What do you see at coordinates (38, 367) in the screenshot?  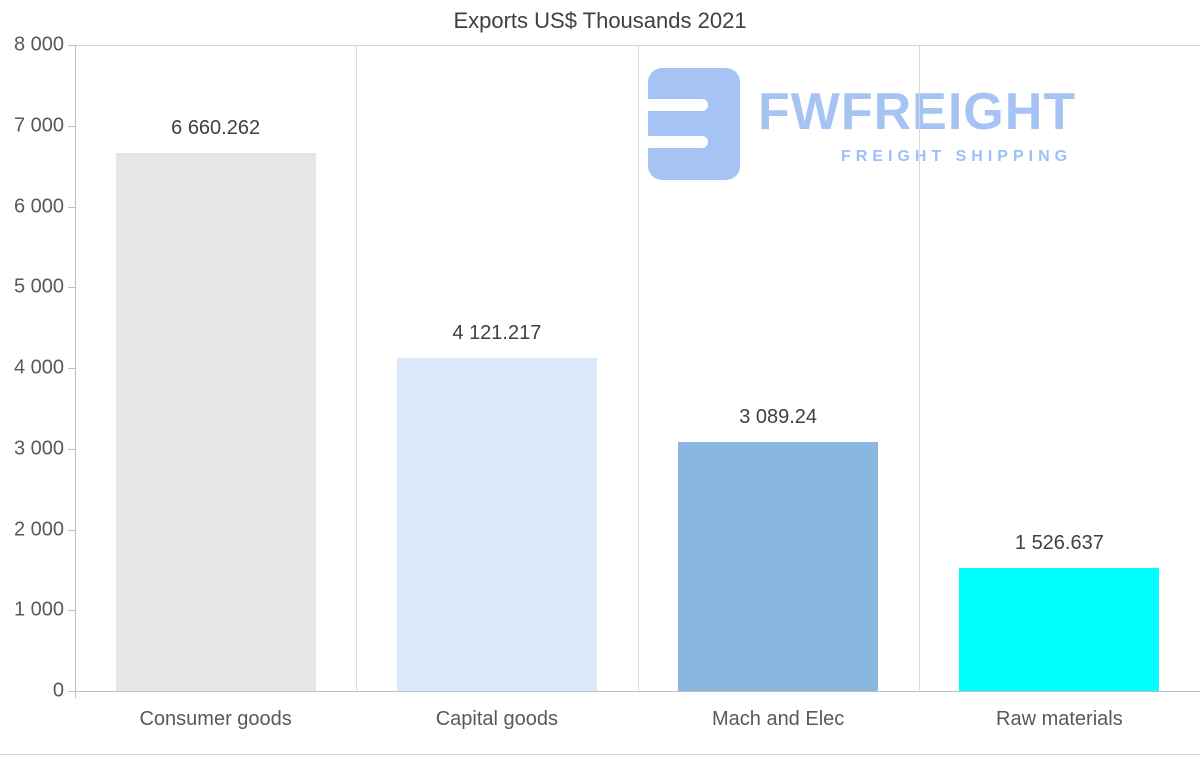 I see `y-tick-label: 4 000` at bounding box center [38, 367].